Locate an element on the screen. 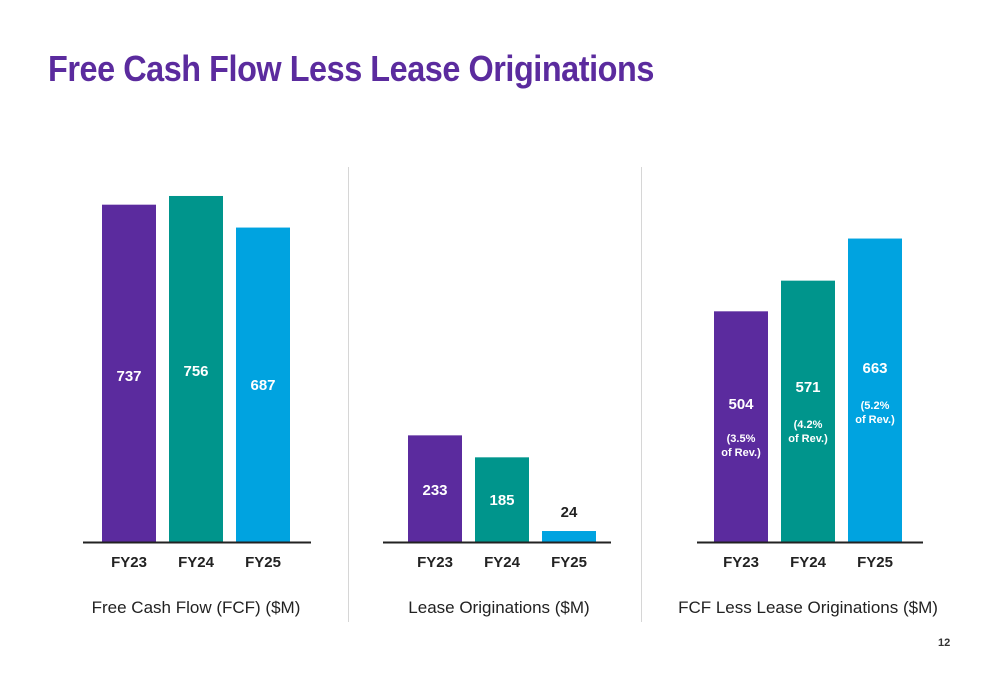 This screenshot has width=1000, height=685. panel-divider-right is located at coordinates (641, 394).